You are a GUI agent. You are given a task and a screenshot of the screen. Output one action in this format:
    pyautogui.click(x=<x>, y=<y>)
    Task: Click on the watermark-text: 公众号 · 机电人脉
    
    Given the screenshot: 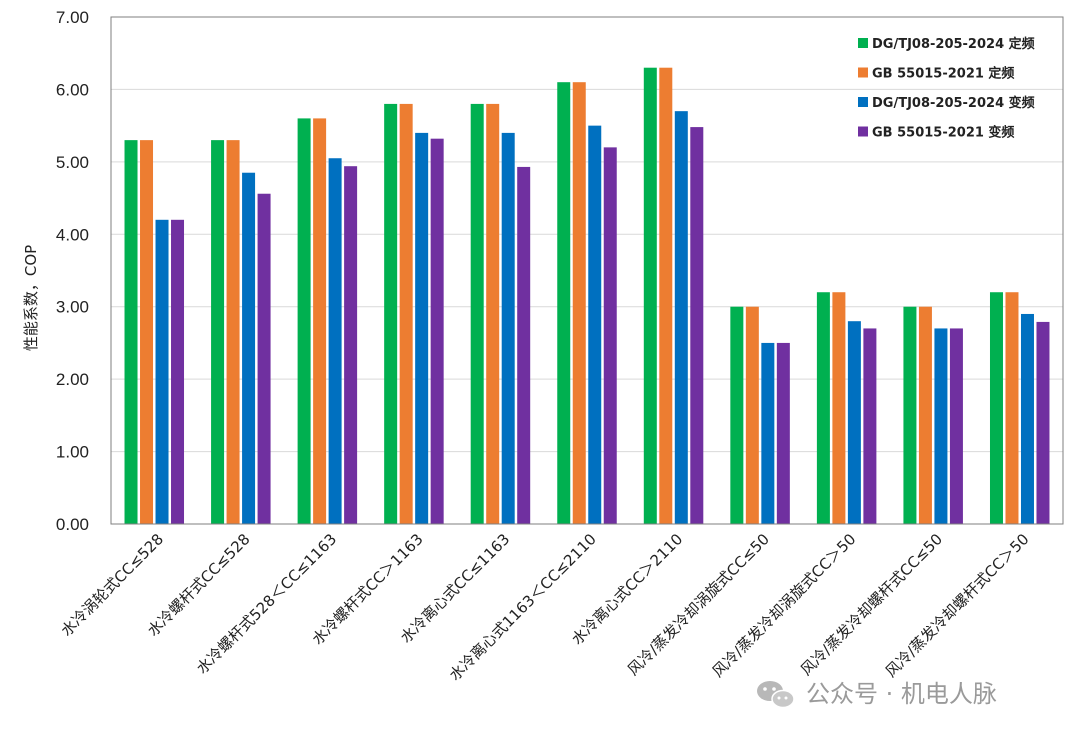 What is the action you would take?
    pyautogui.click(x=901, y=694)
    